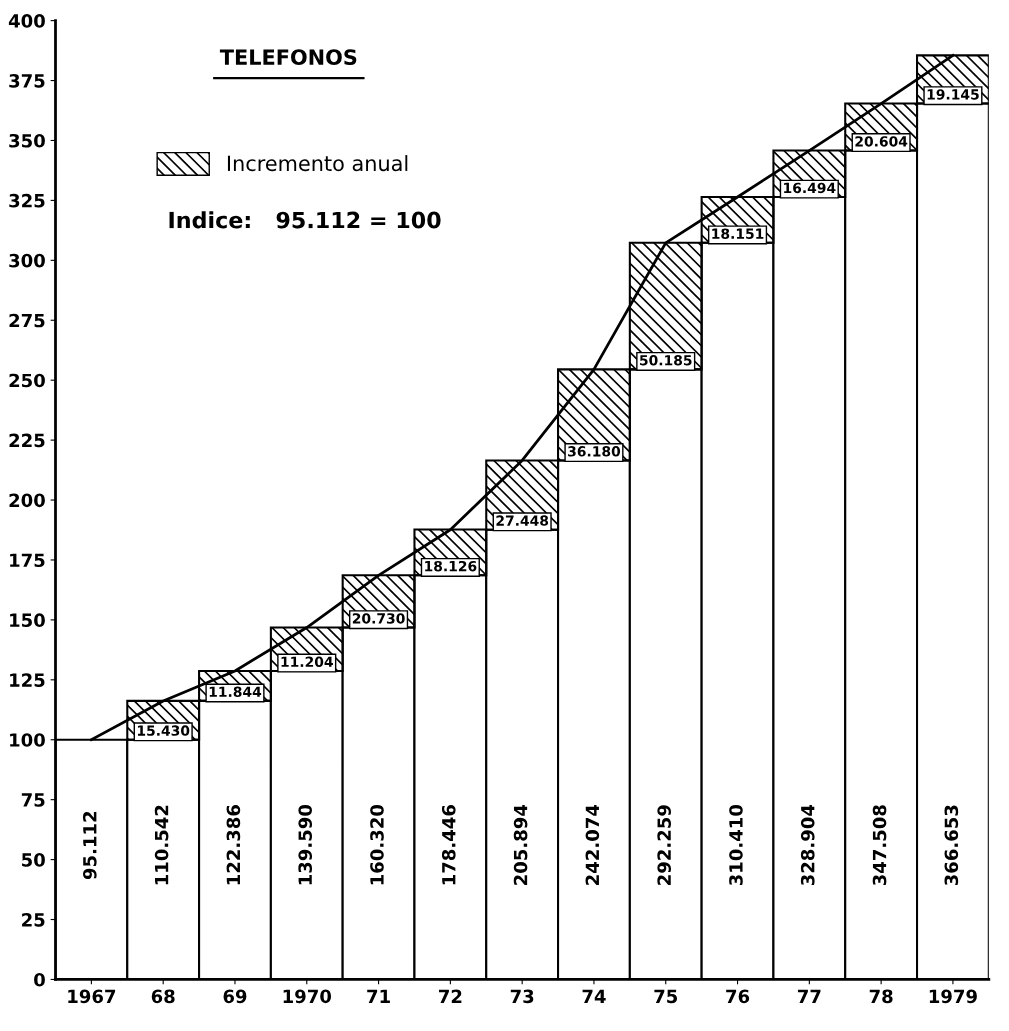 This screenshot has width=1009, height=1031. I want to click on y-tick-label: 175, so click(27, 560).